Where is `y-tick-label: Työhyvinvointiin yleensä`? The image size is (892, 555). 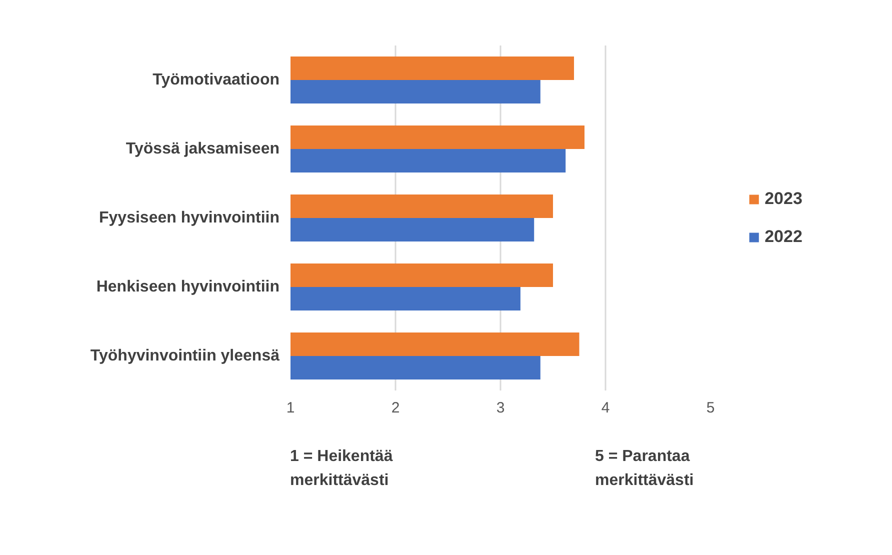 y-tick-label: Työhyvinvointiin yleensä is located at coordinates (185, 356).